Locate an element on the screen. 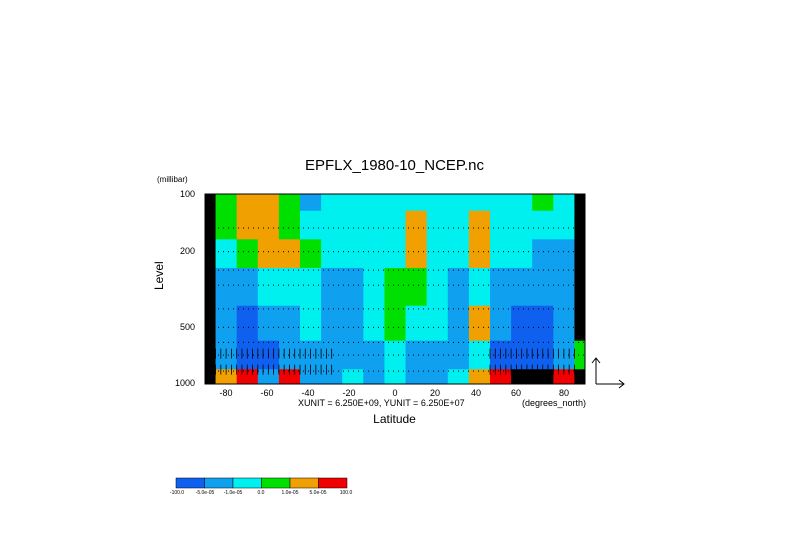 This screenshot has width=789, height=558. colorbar-swatch is located at coordinates (247, 483).